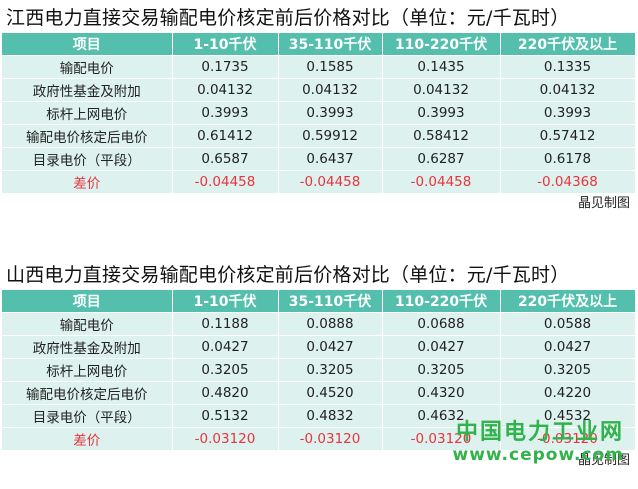 This screenshot has width=638, height=489. I want to click on table-cell: 0.6587, so click(225, 159).